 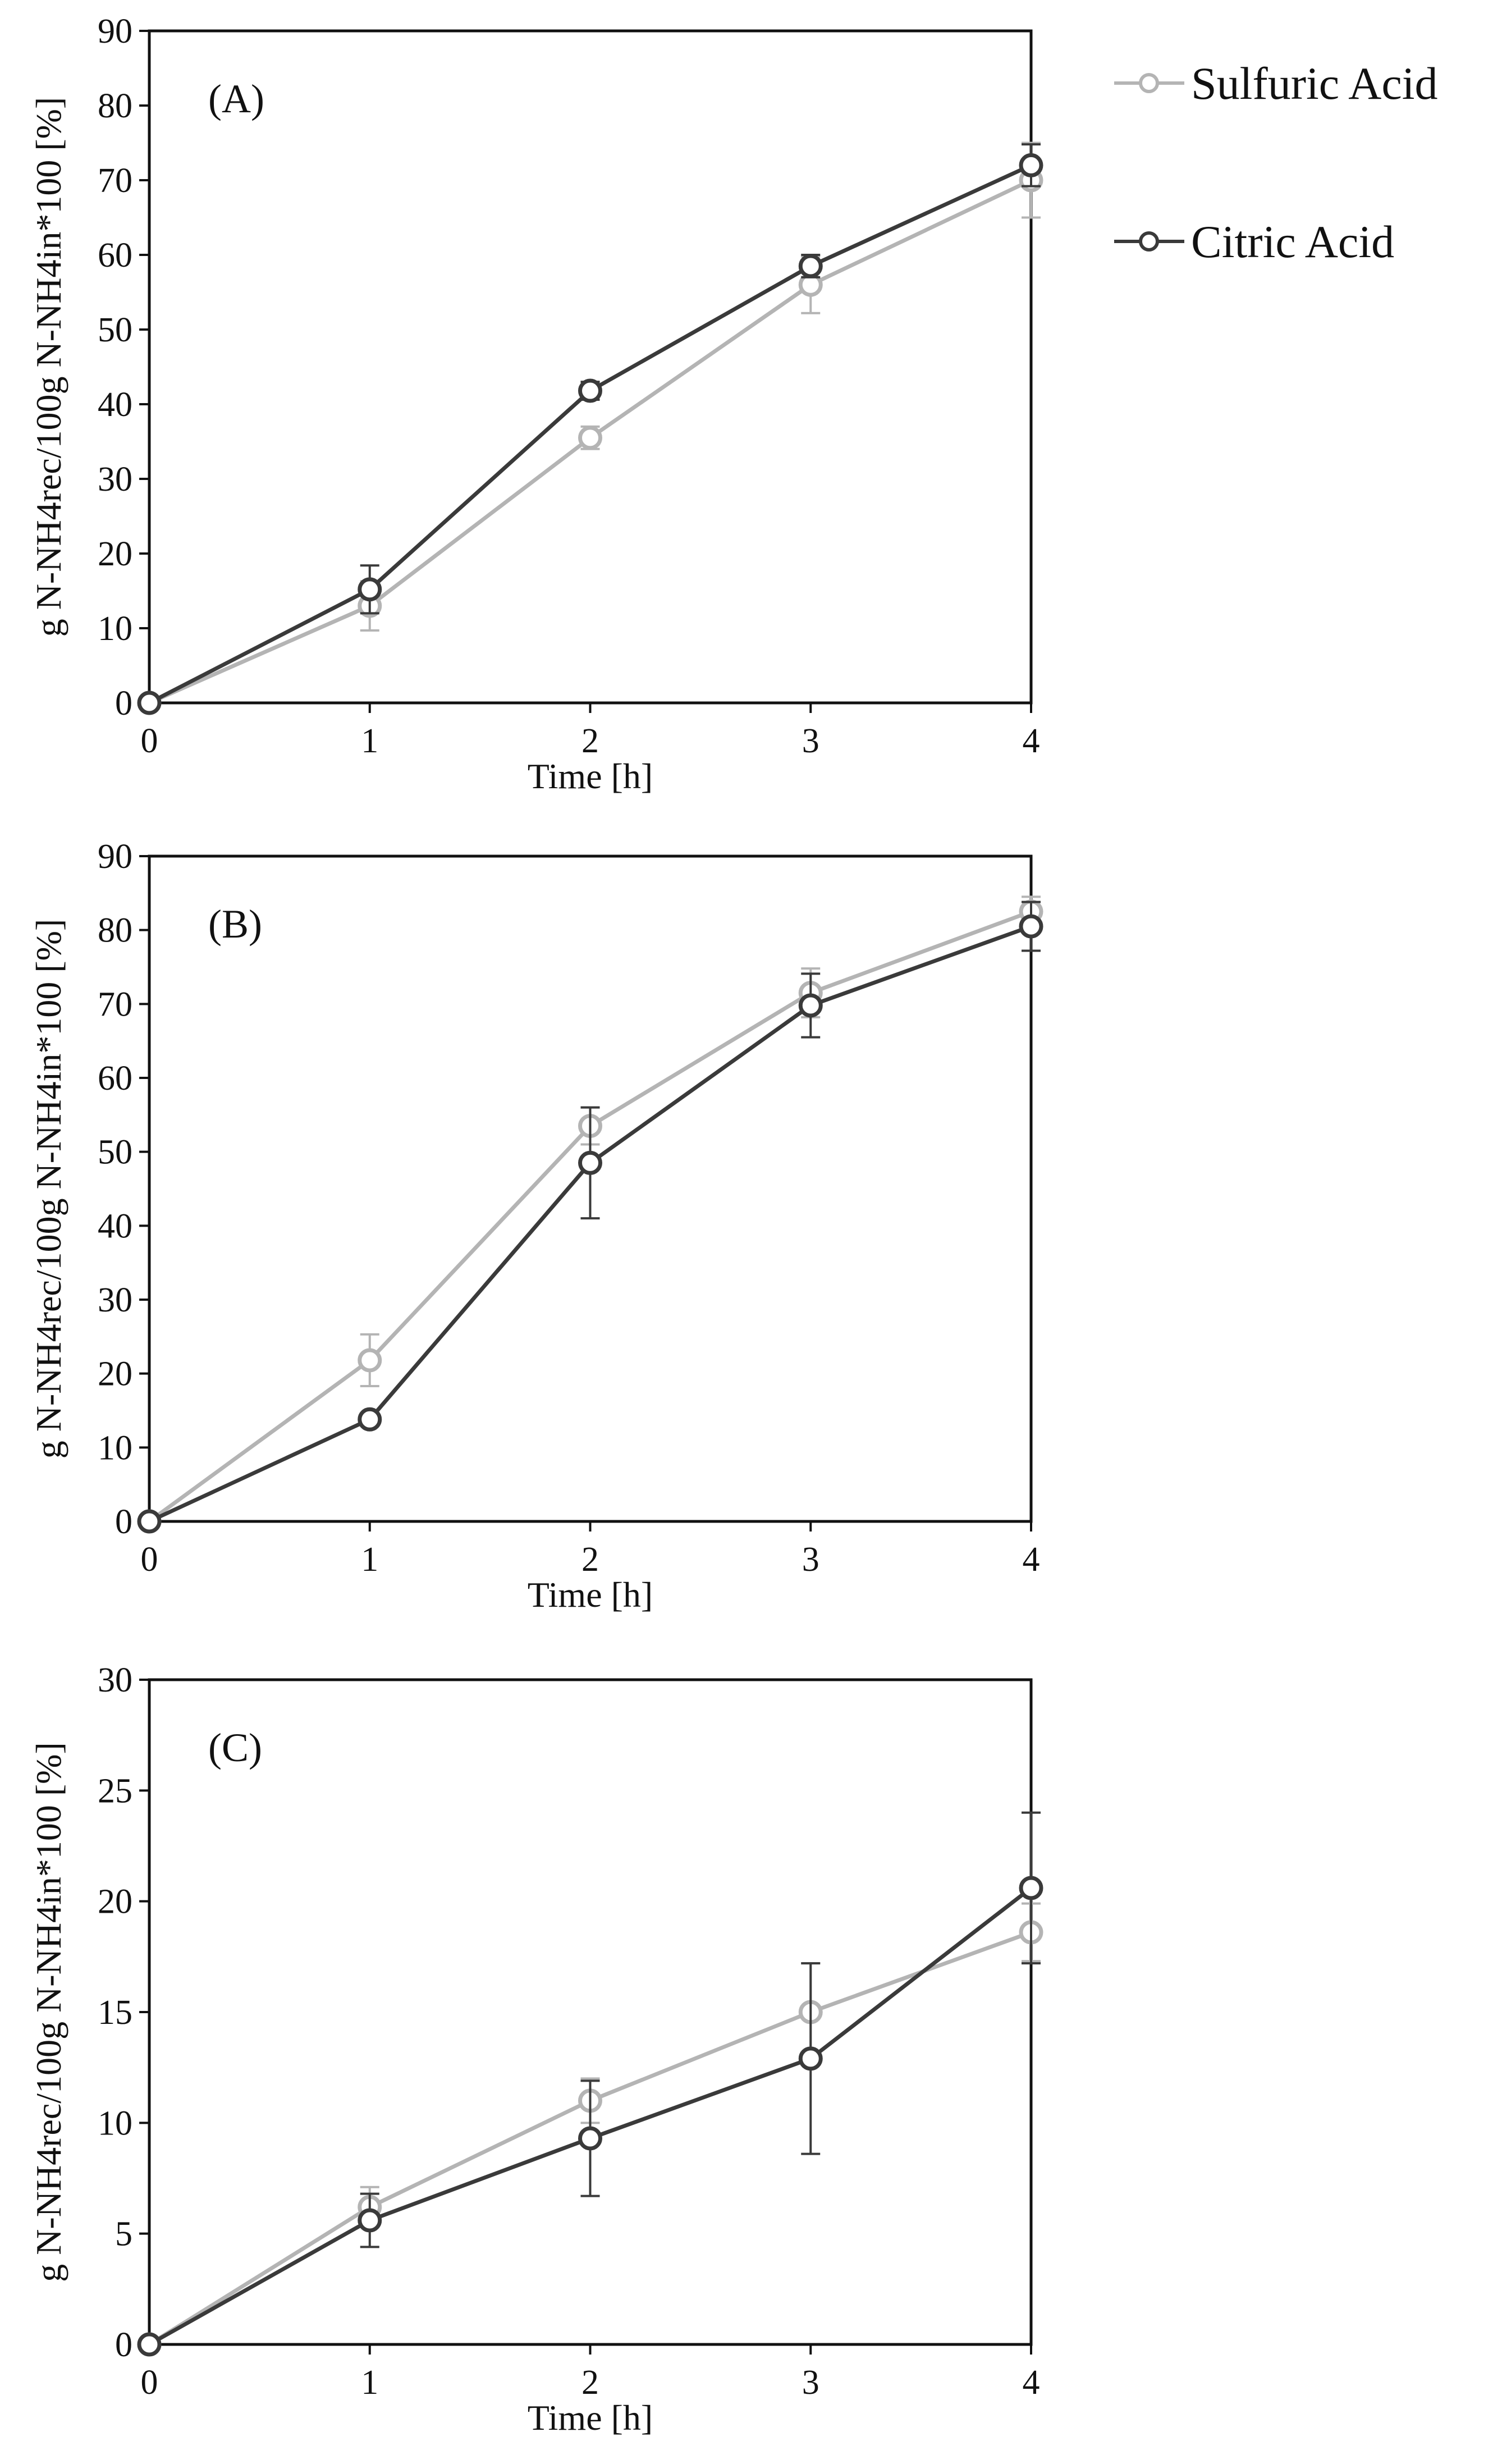 I want to click on legend-item-sulfuric-acid: Sulfuric Acid, so click(x=1276, y=83).